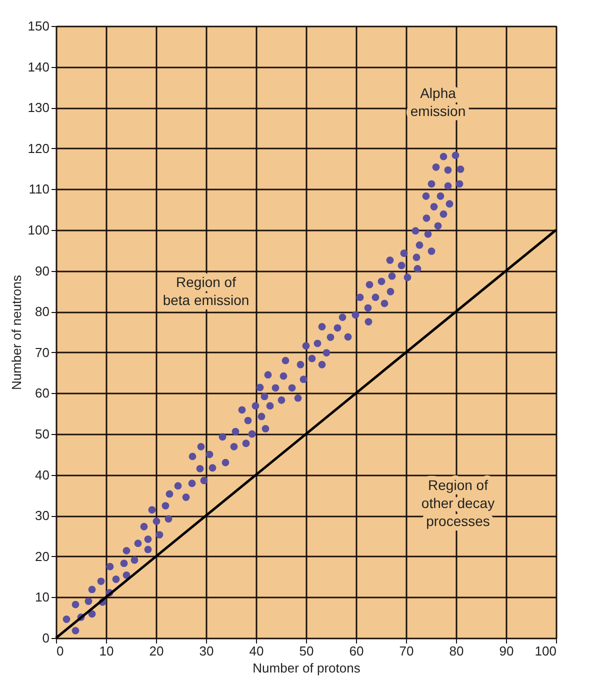 The height and width of the screenshot is (694, 601). I want to click on y-tick-label: 40, so click(42, 474).